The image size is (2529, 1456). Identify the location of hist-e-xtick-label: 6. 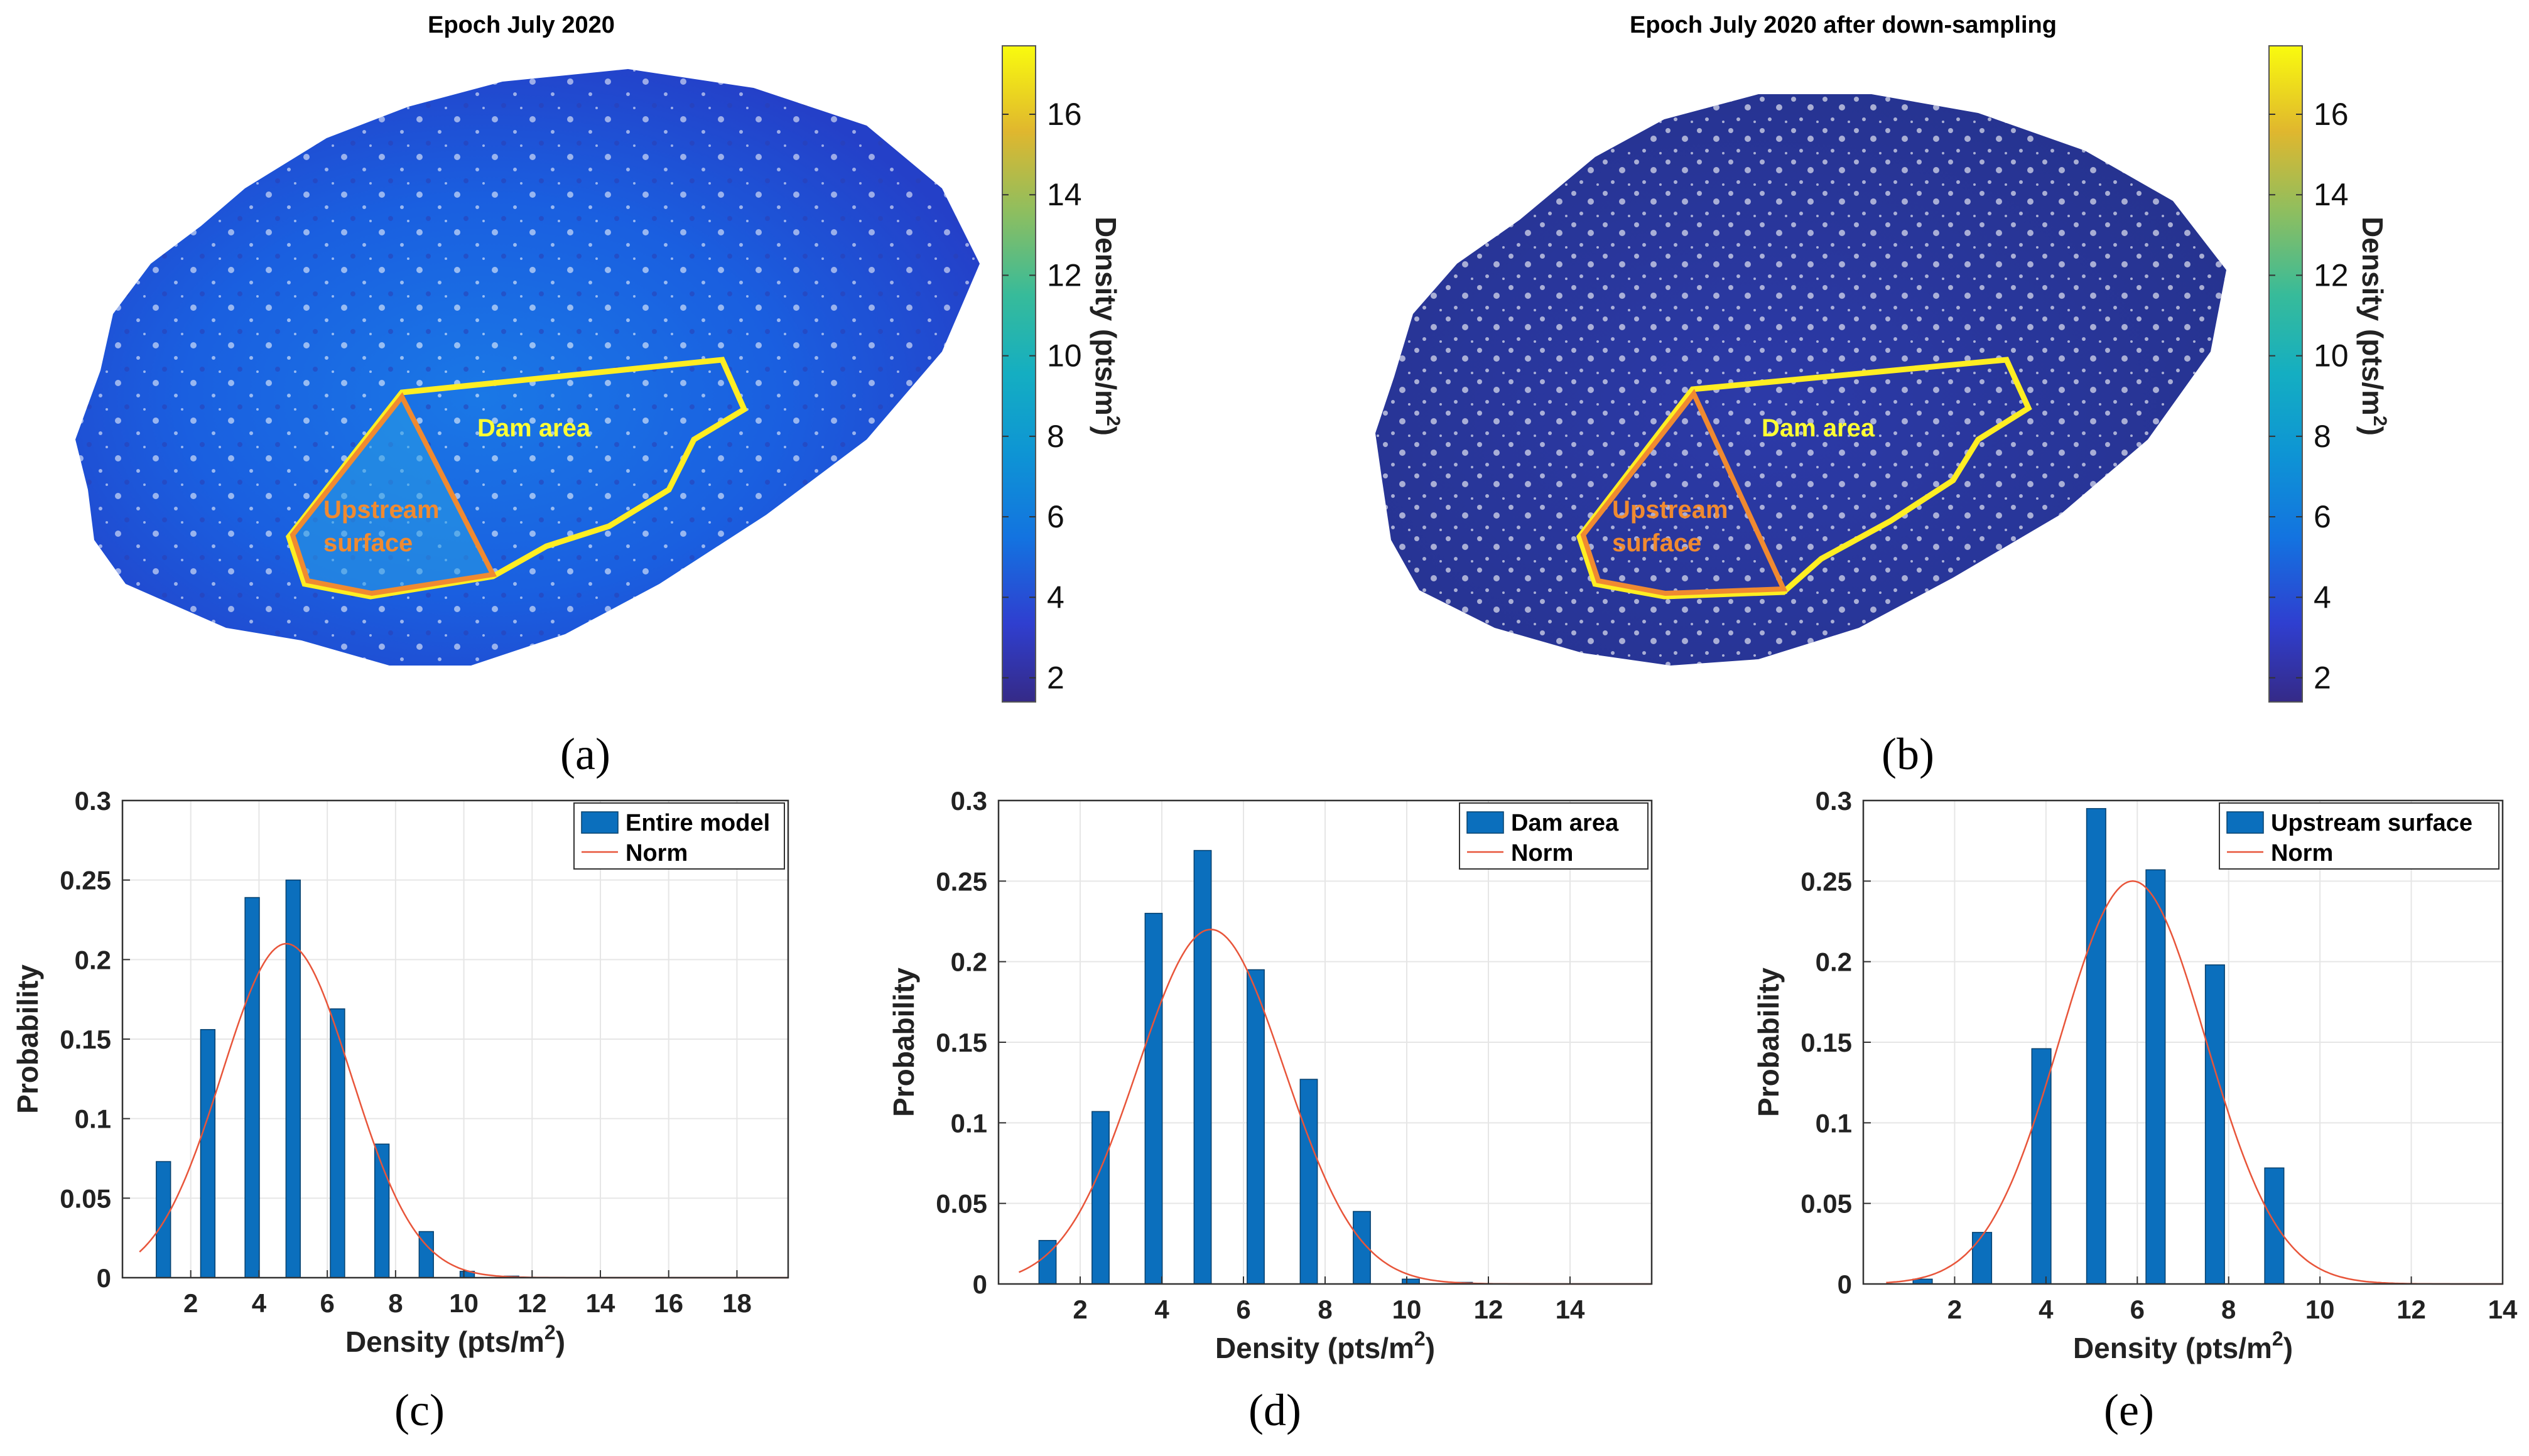
(2137, 1309).